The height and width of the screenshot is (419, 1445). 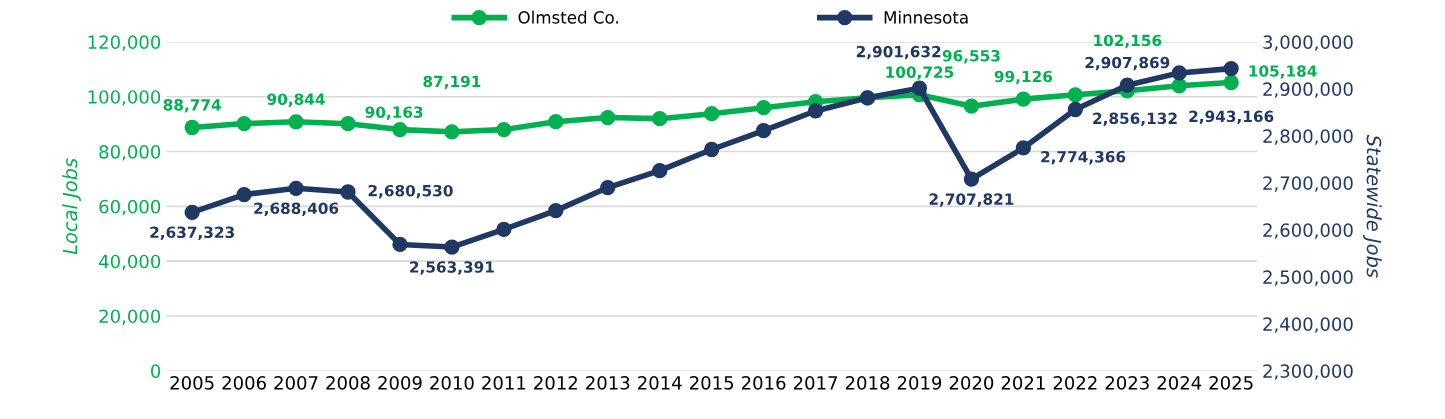 I want to click on y-tick-label: 0, so click(x=156, y=371).